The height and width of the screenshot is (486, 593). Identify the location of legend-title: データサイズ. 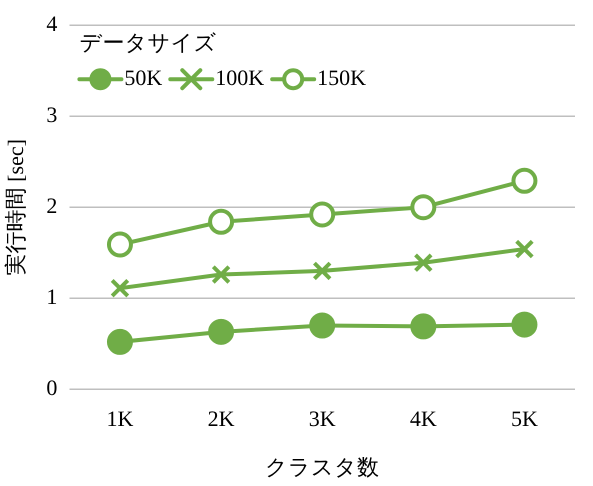
(147, 42).